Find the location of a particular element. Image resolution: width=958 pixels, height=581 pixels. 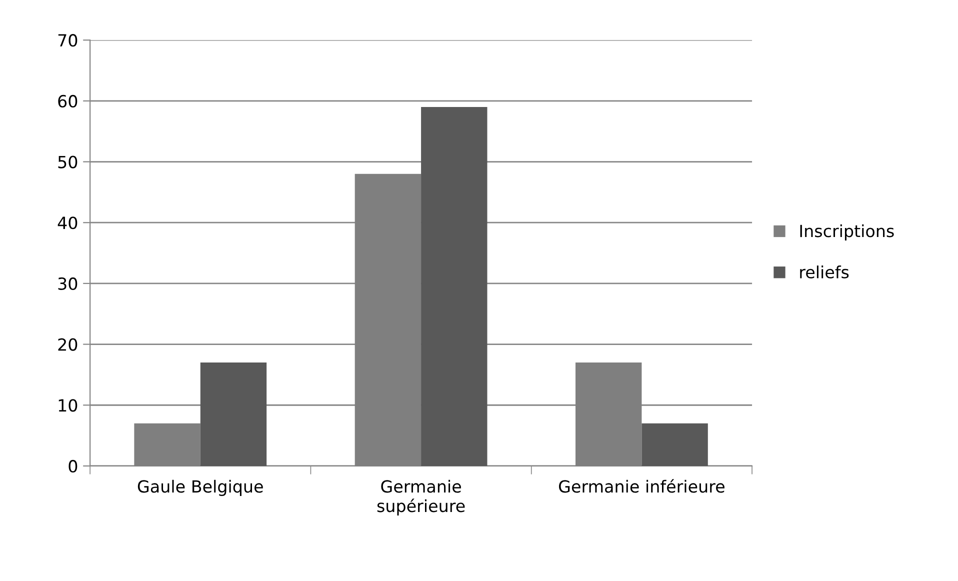

y-tick-label: 0 is located at coordinates (73, 466).